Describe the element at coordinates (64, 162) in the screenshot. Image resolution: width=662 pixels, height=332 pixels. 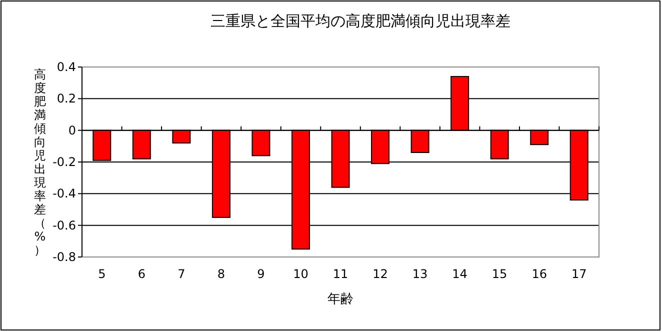
I see `y-tick-label: -0.2` at that location.